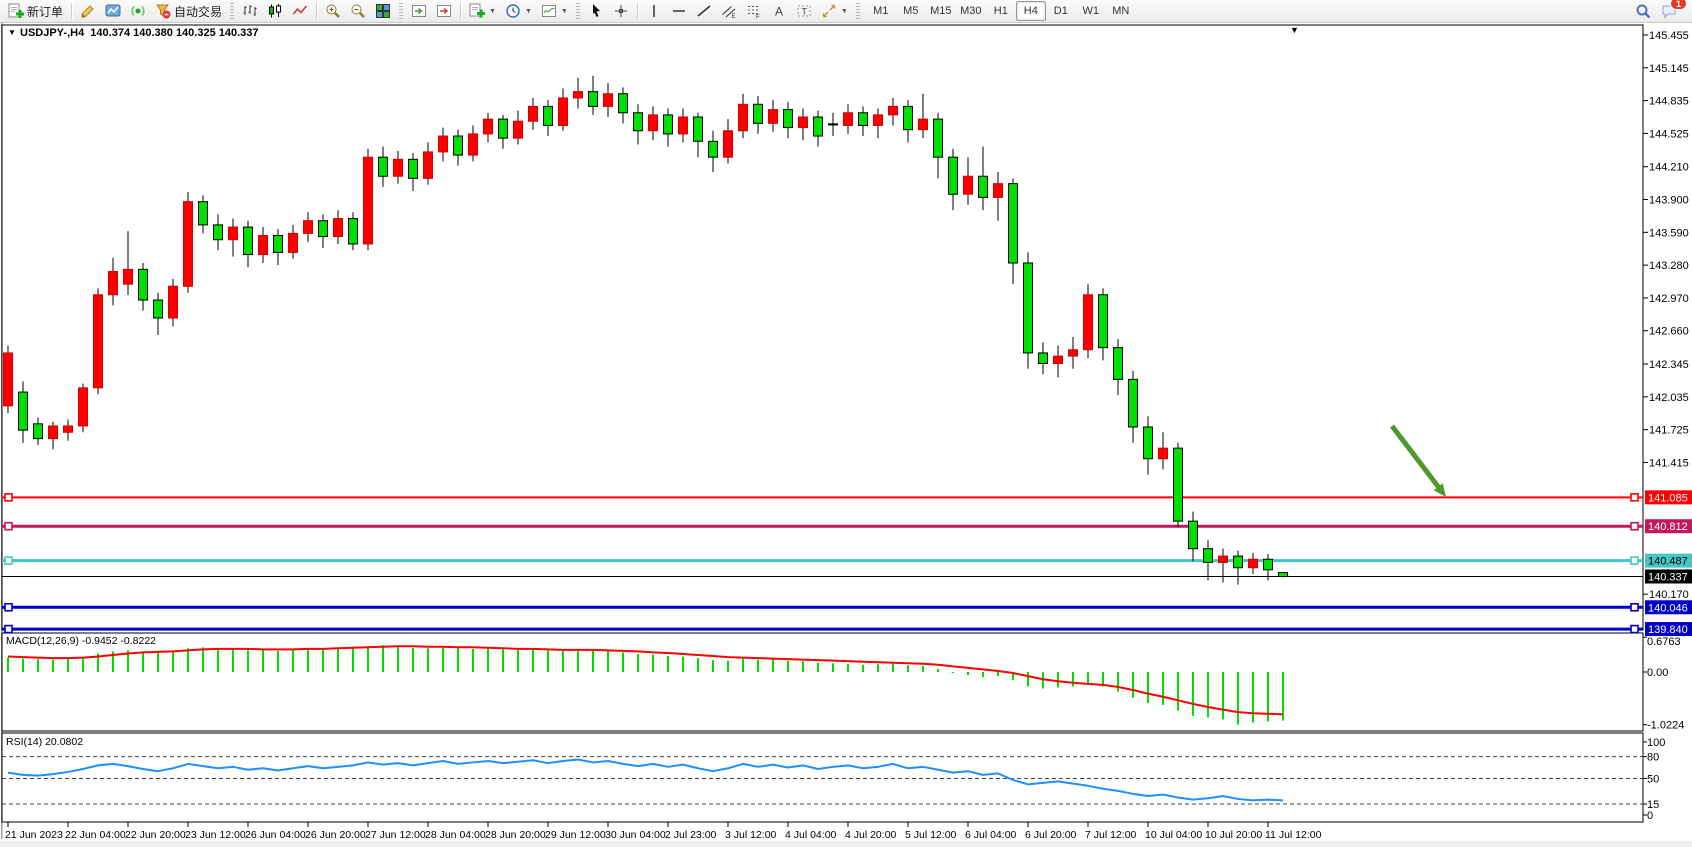 This screenshot has height=847, width=1692. Describe the element at coordinates (419, 11) in the screenshot. I see `chart-shift-button` at that location.